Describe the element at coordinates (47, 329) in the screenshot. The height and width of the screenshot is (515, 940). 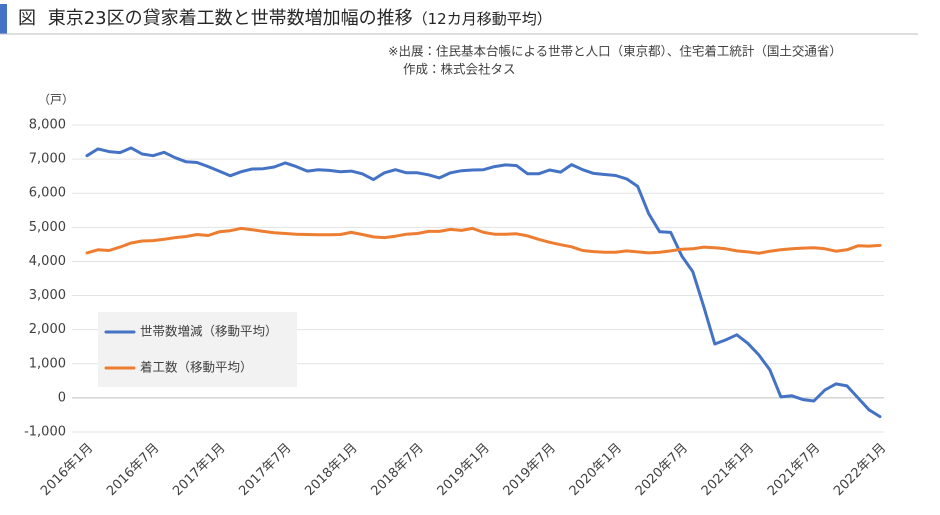
I see `y-tick-label: 2,000` at that location.